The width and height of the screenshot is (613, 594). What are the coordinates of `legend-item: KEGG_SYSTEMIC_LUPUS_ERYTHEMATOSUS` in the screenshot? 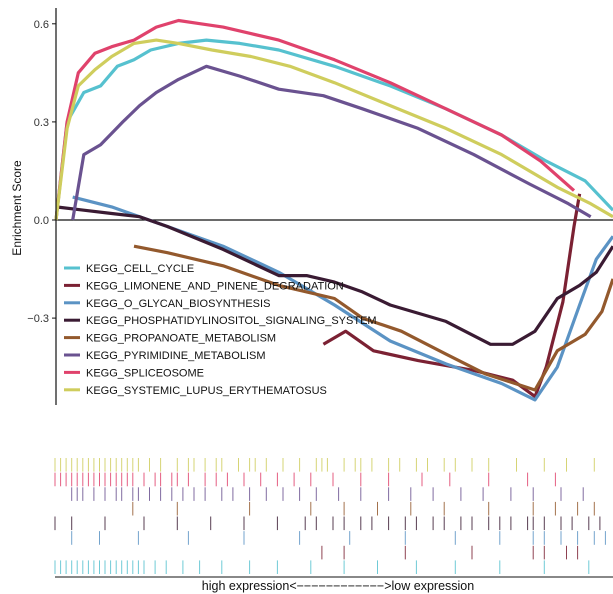 It's located at (195, 391).